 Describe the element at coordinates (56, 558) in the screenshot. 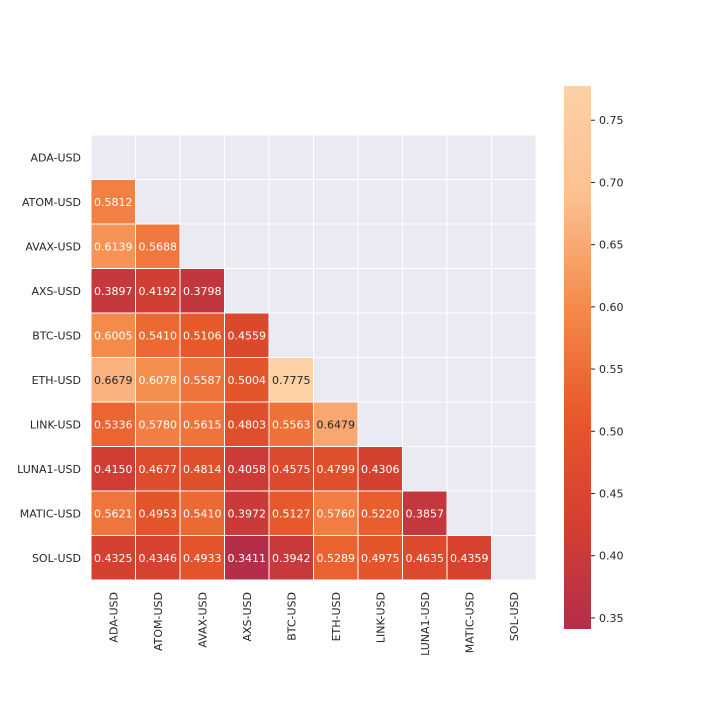

I see `y-tick-label: SOL-USD` at that location.